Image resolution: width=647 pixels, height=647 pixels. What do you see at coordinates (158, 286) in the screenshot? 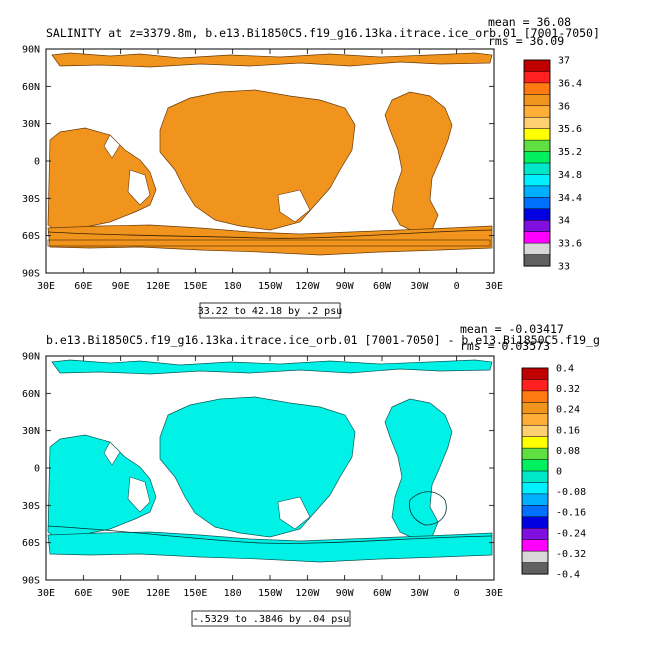
I see `longitude-label: 120E` at bounding box center [158, 286].